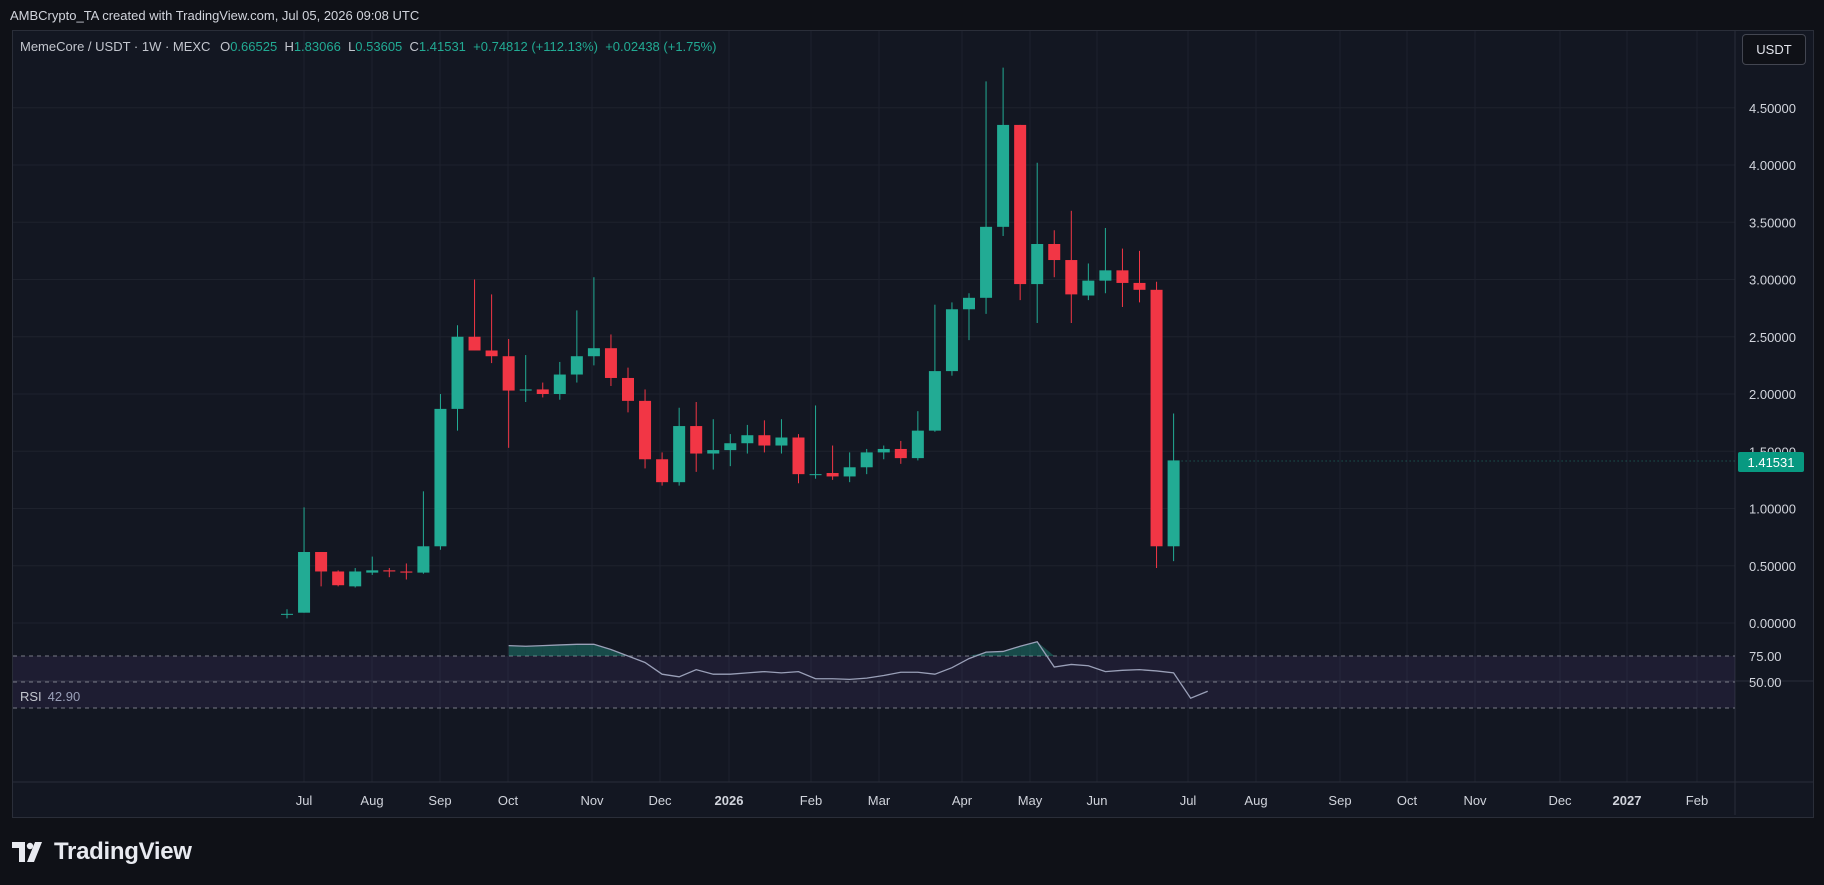 This screenshot has width=1824, height=885. What do you see at coordinates (115, 46) in the screenshot?
I see `symbol-name: MemeCore / USDT · 1W · MEXC` at bounding box center [115, 46].